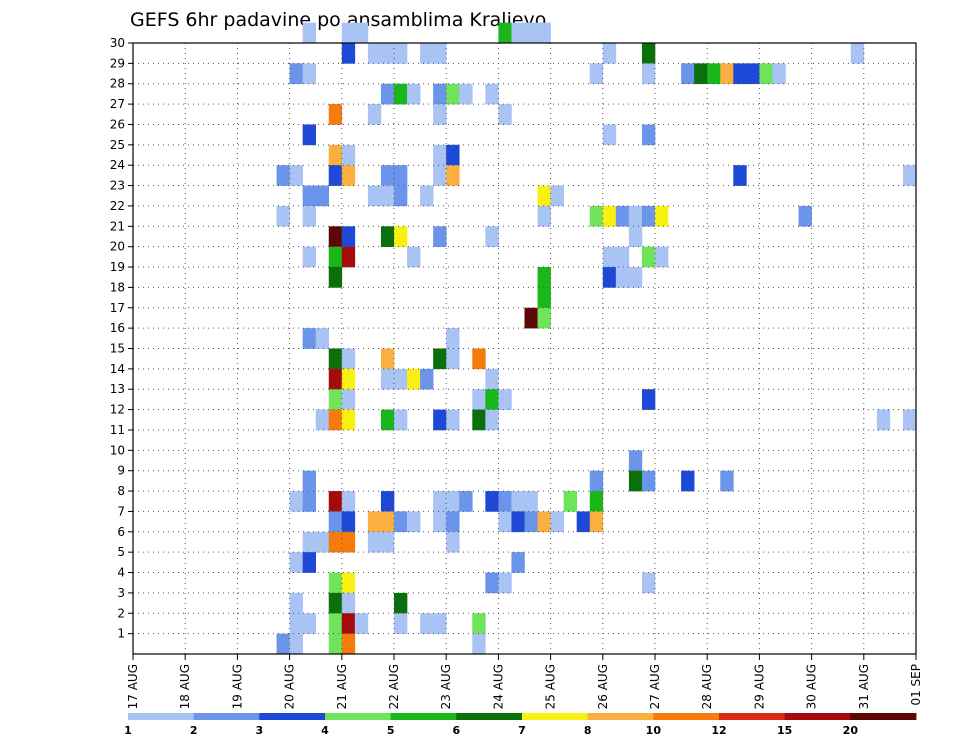  What do you see at coordinates (133, 686) in the screenshot?
I see `x-tick-label: 17 AUG` at bounding box center [133, 686].